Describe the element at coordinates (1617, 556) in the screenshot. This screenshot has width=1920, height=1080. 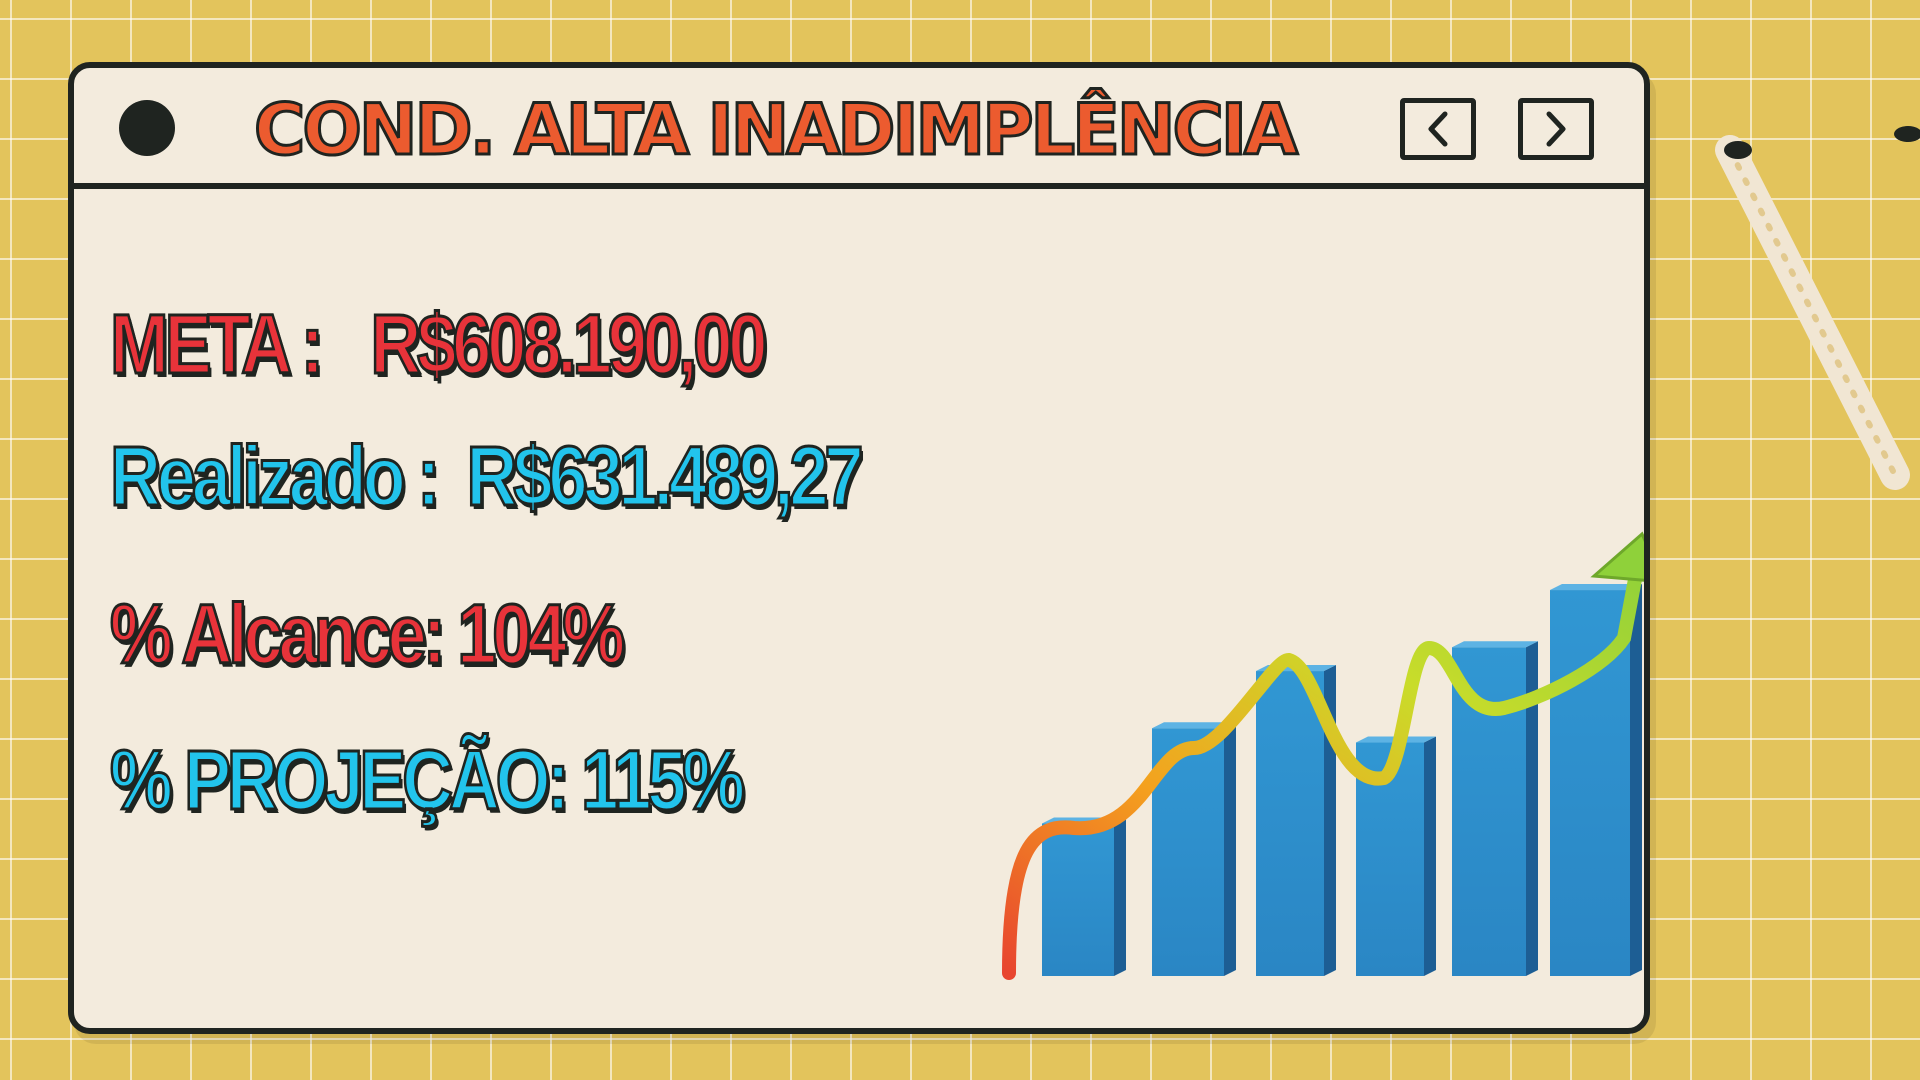
I see `trend-arrow-icon` at that location.